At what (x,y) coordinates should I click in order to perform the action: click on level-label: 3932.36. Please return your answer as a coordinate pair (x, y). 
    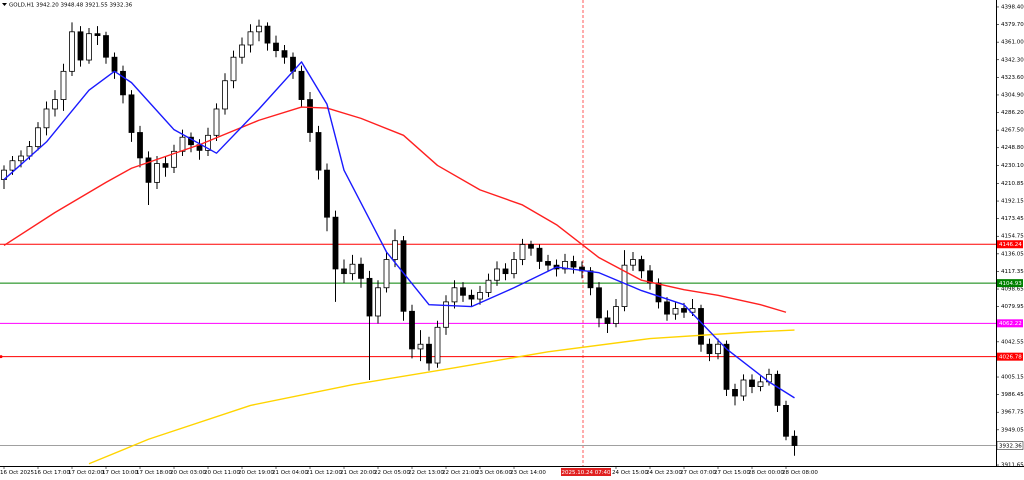
    Looking at the image, I should click on (1010, 446).